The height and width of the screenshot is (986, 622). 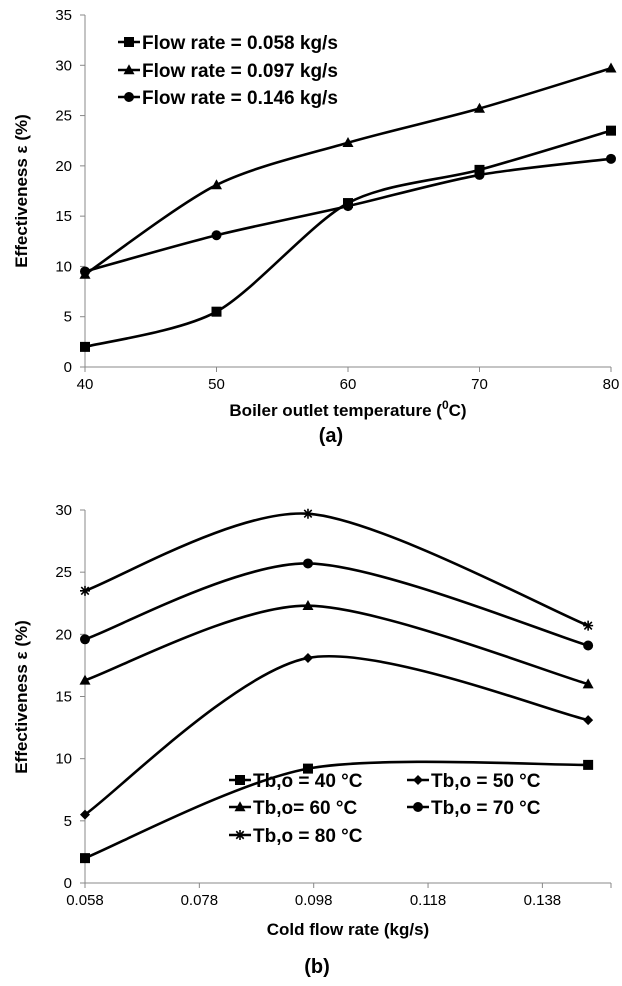 I want to click on b-xtick-label: 0.118, so click(x=428, y=900).